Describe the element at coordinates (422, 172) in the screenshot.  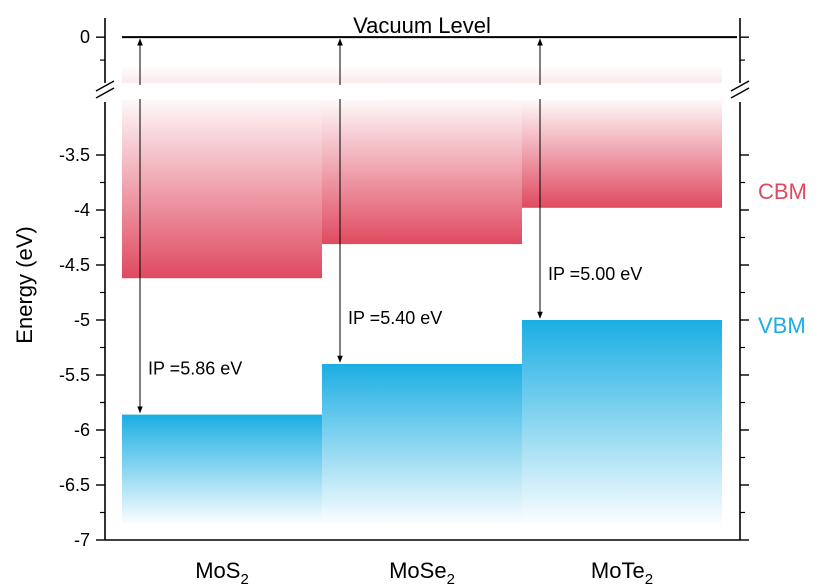
I see `cbm-band-mose2` at that location.